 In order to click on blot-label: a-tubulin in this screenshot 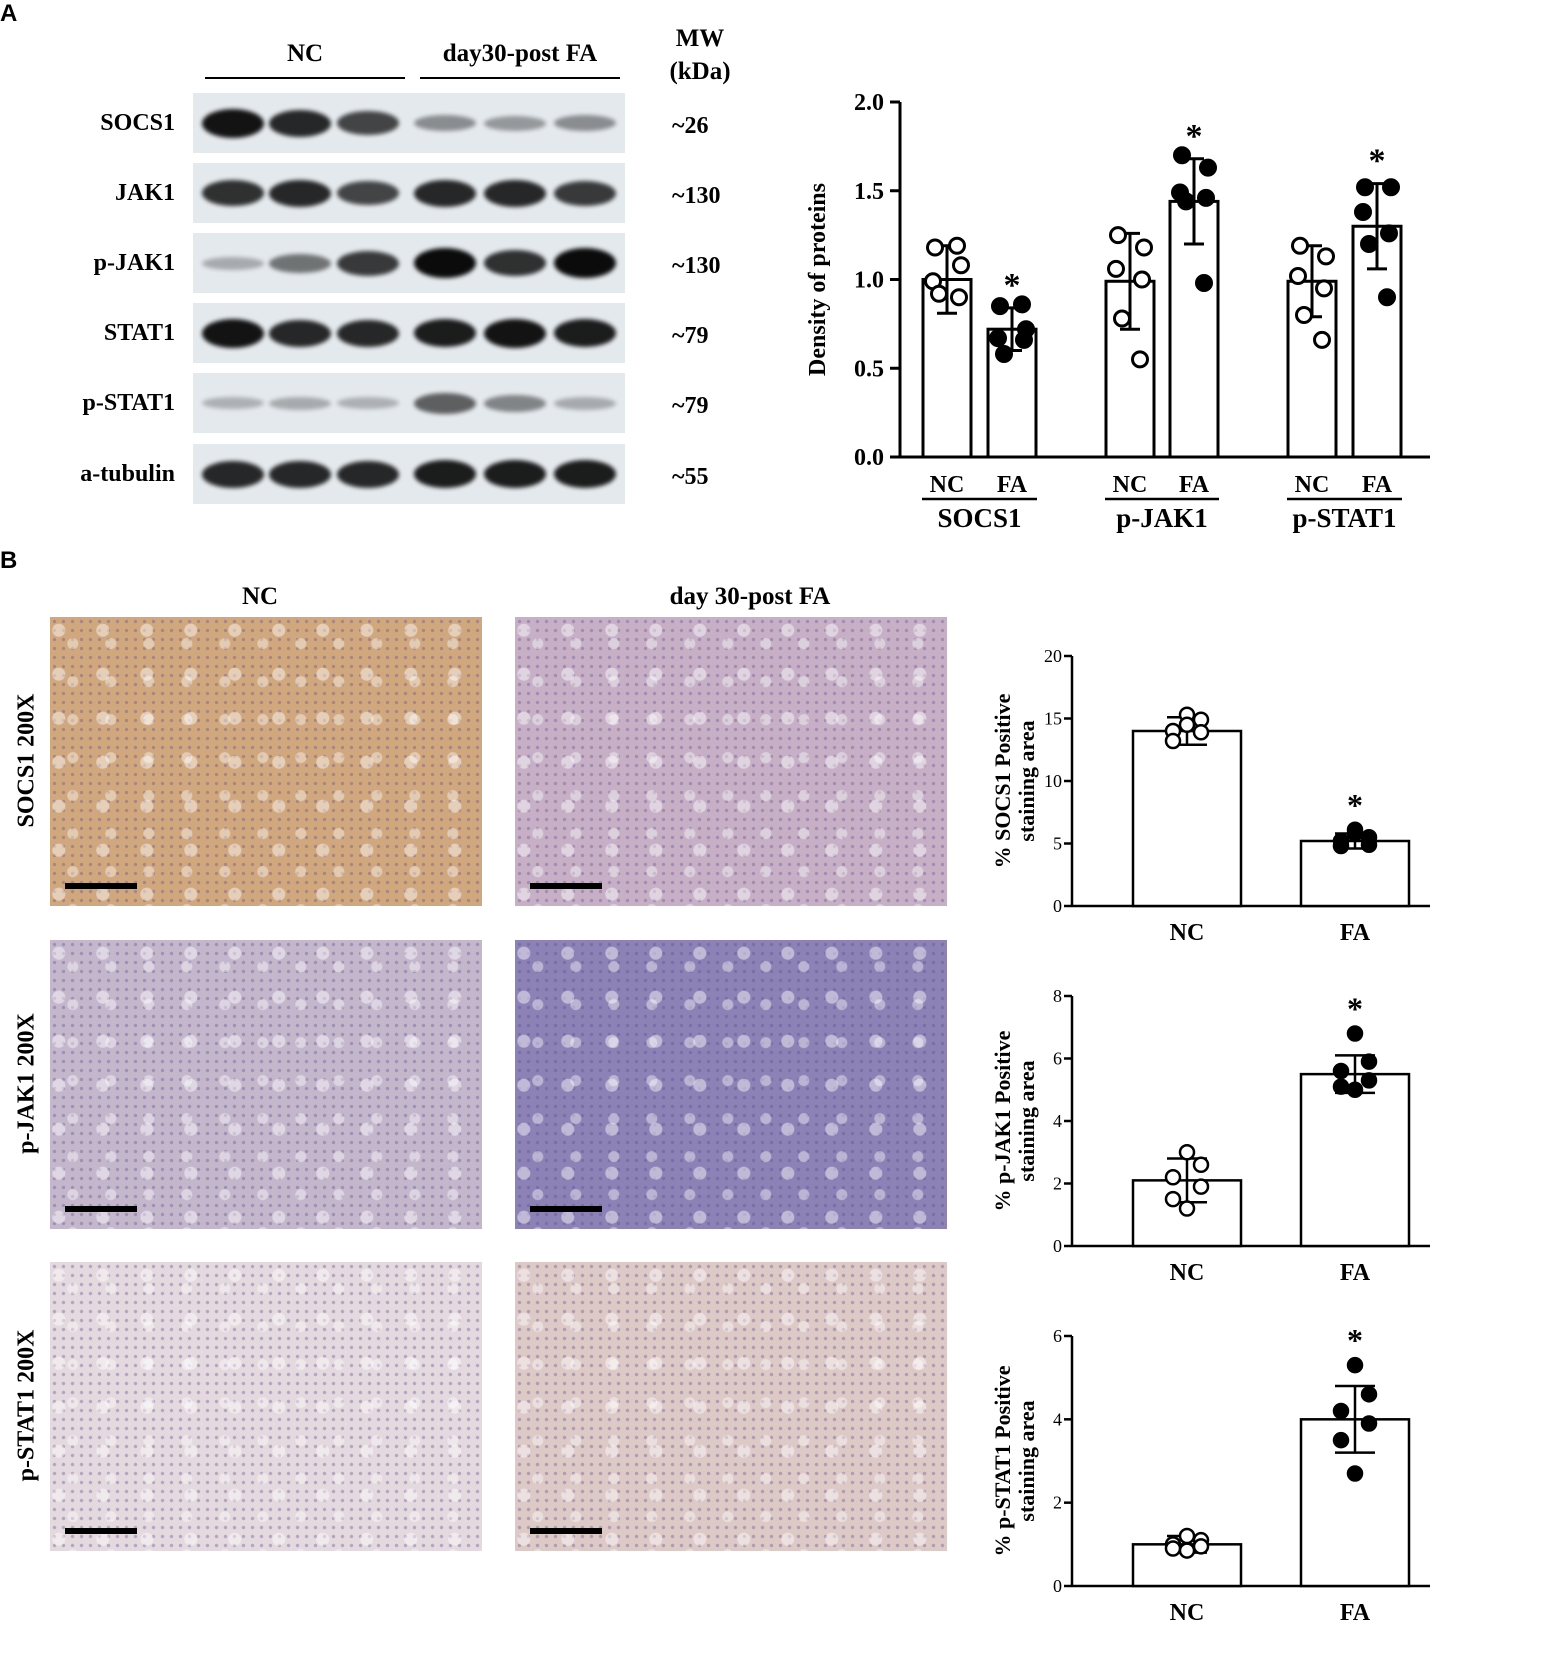, I will do `click(127, 474)`.